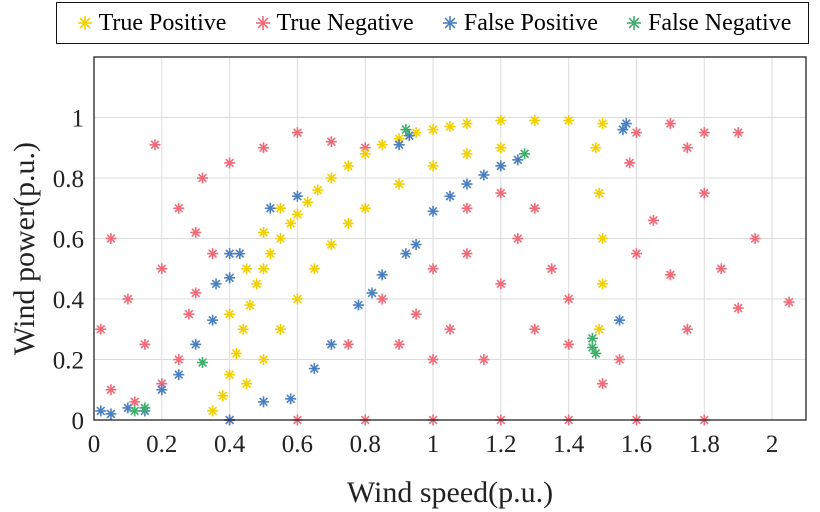 The width and height of the screenshot is (820, 512). I want to click on x-tick-label: 2, so click(772, 444).